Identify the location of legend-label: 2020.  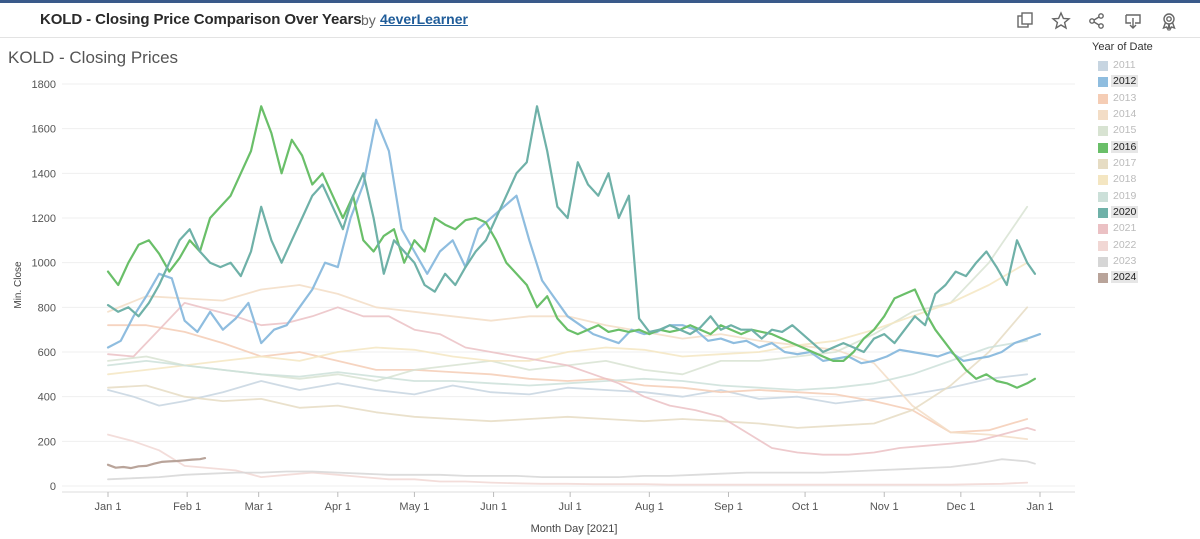
(1125, 212).